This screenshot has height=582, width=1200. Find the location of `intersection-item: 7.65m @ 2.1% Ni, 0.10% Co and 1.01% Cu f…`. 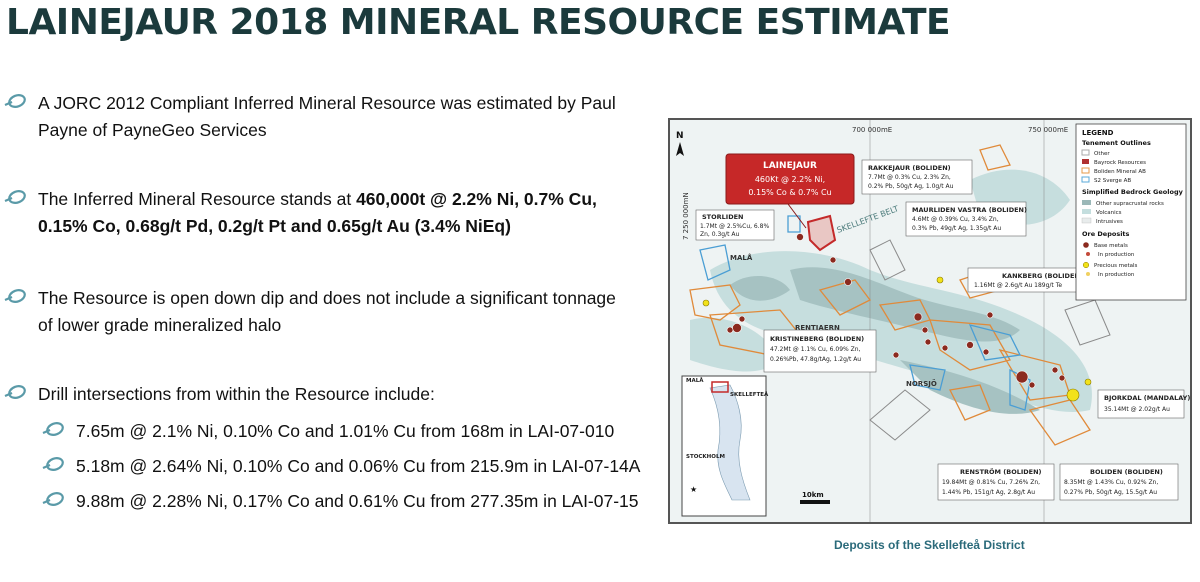

intersection-item: 7.65m @ 2.1% Ni, 0.10% Co and 1.01% Cu f… is located at coordinates (344, 431).